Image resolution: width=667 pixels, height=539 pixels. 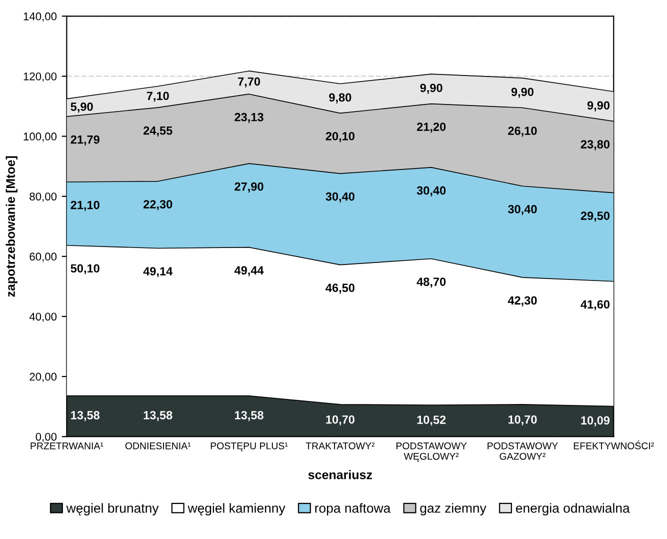 What do you see at coordinates (40, 17) in the screenshot?
I see `y-tick-label: 140,00` at bounding box center [40, 17].